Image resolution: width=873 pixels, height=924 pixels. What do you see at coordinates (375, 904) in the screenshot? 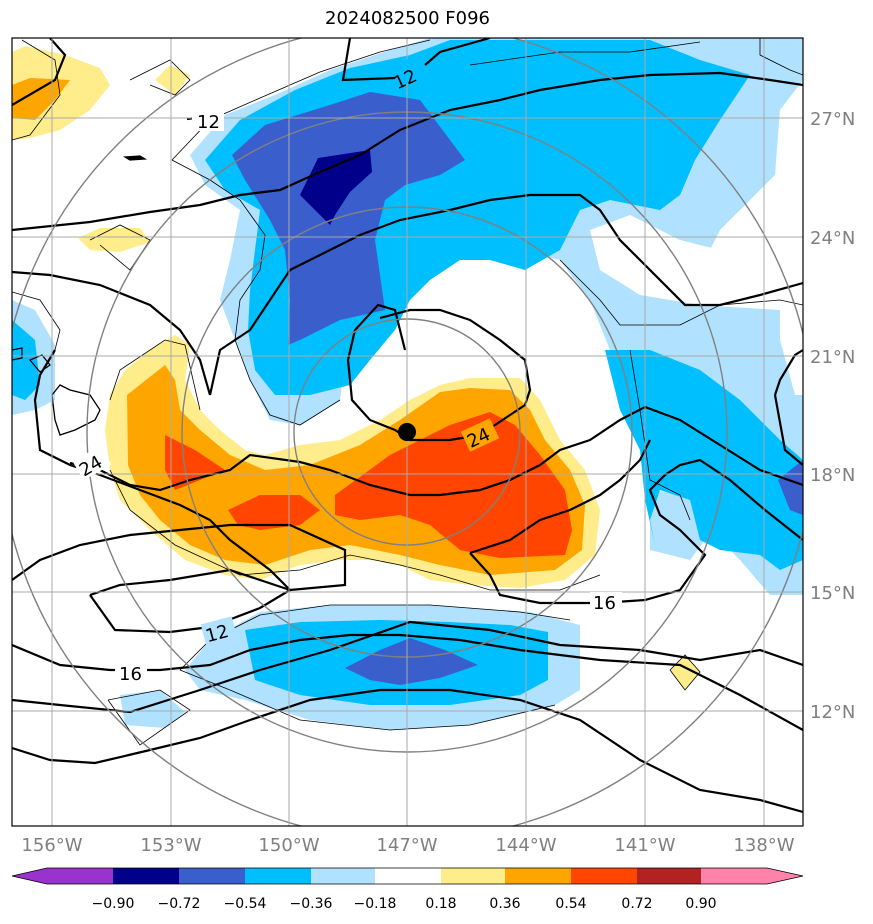
I see `colorbar-tick-4: −0.18` at bounding box center [375, 904].